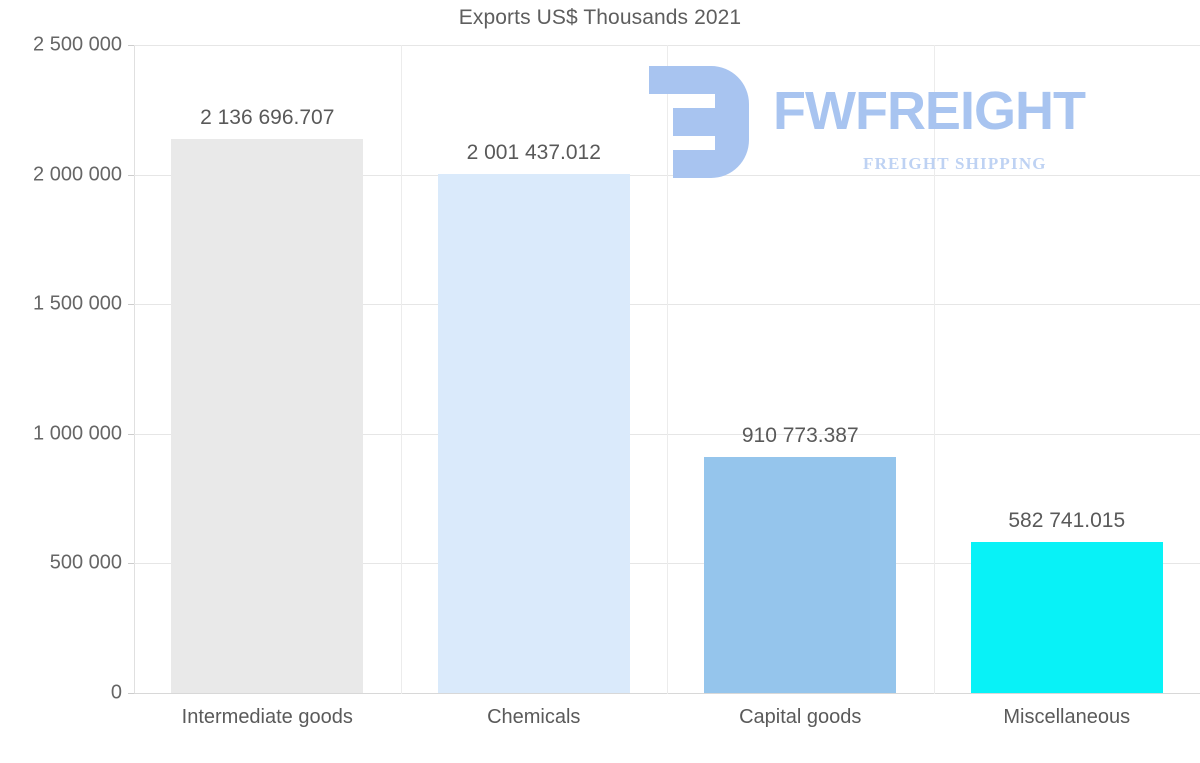 Image resolution: width=1200 pixels, height=763 pixels. I want to click on x-axis-category-label: Intermediate goods, so click(267, 717).